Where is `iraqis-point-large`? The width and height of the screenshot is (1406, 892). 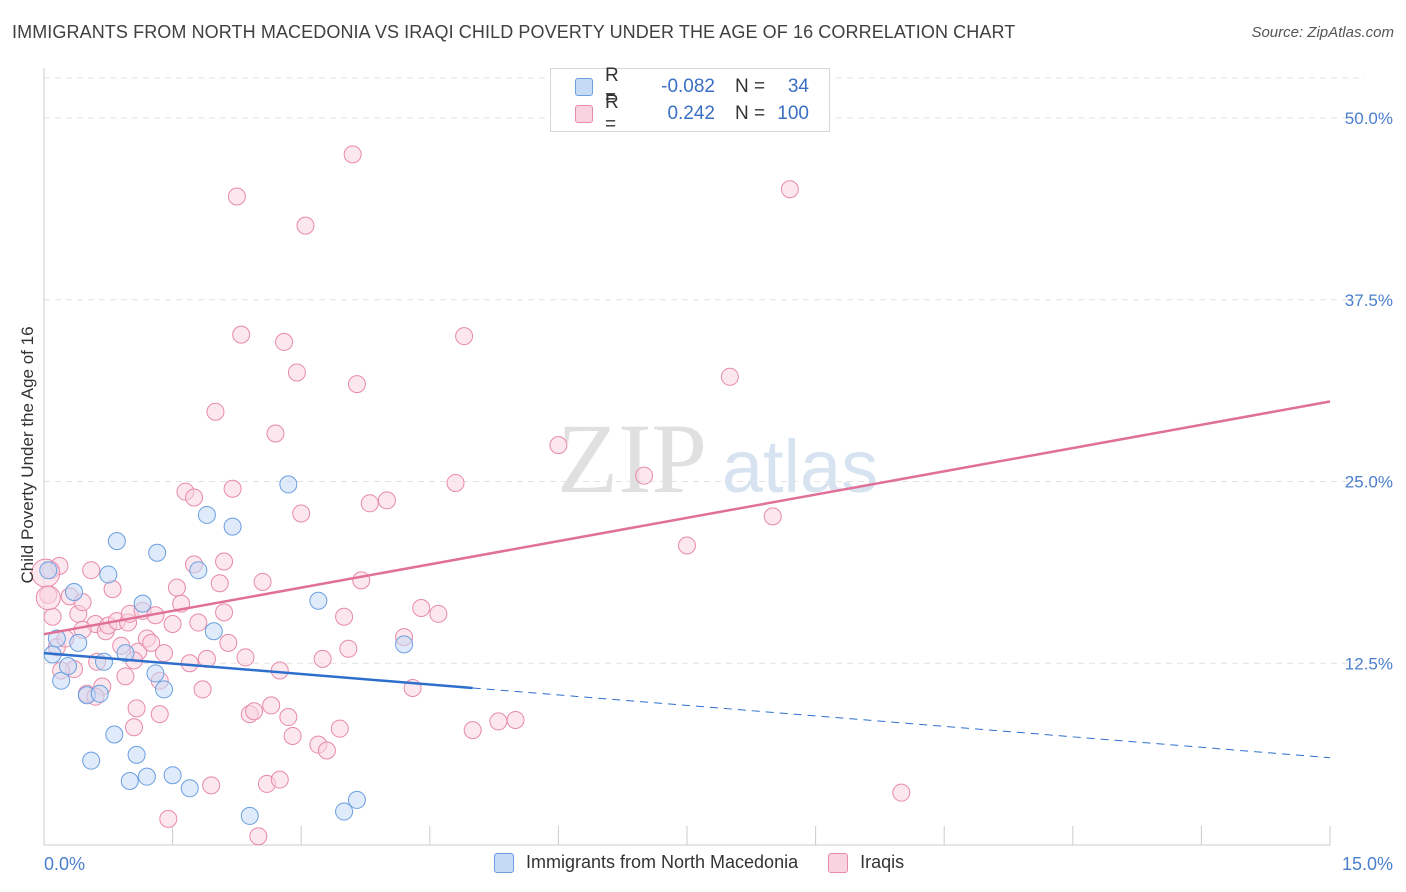 iraqis-point-large is located at coordinates (48, 598).